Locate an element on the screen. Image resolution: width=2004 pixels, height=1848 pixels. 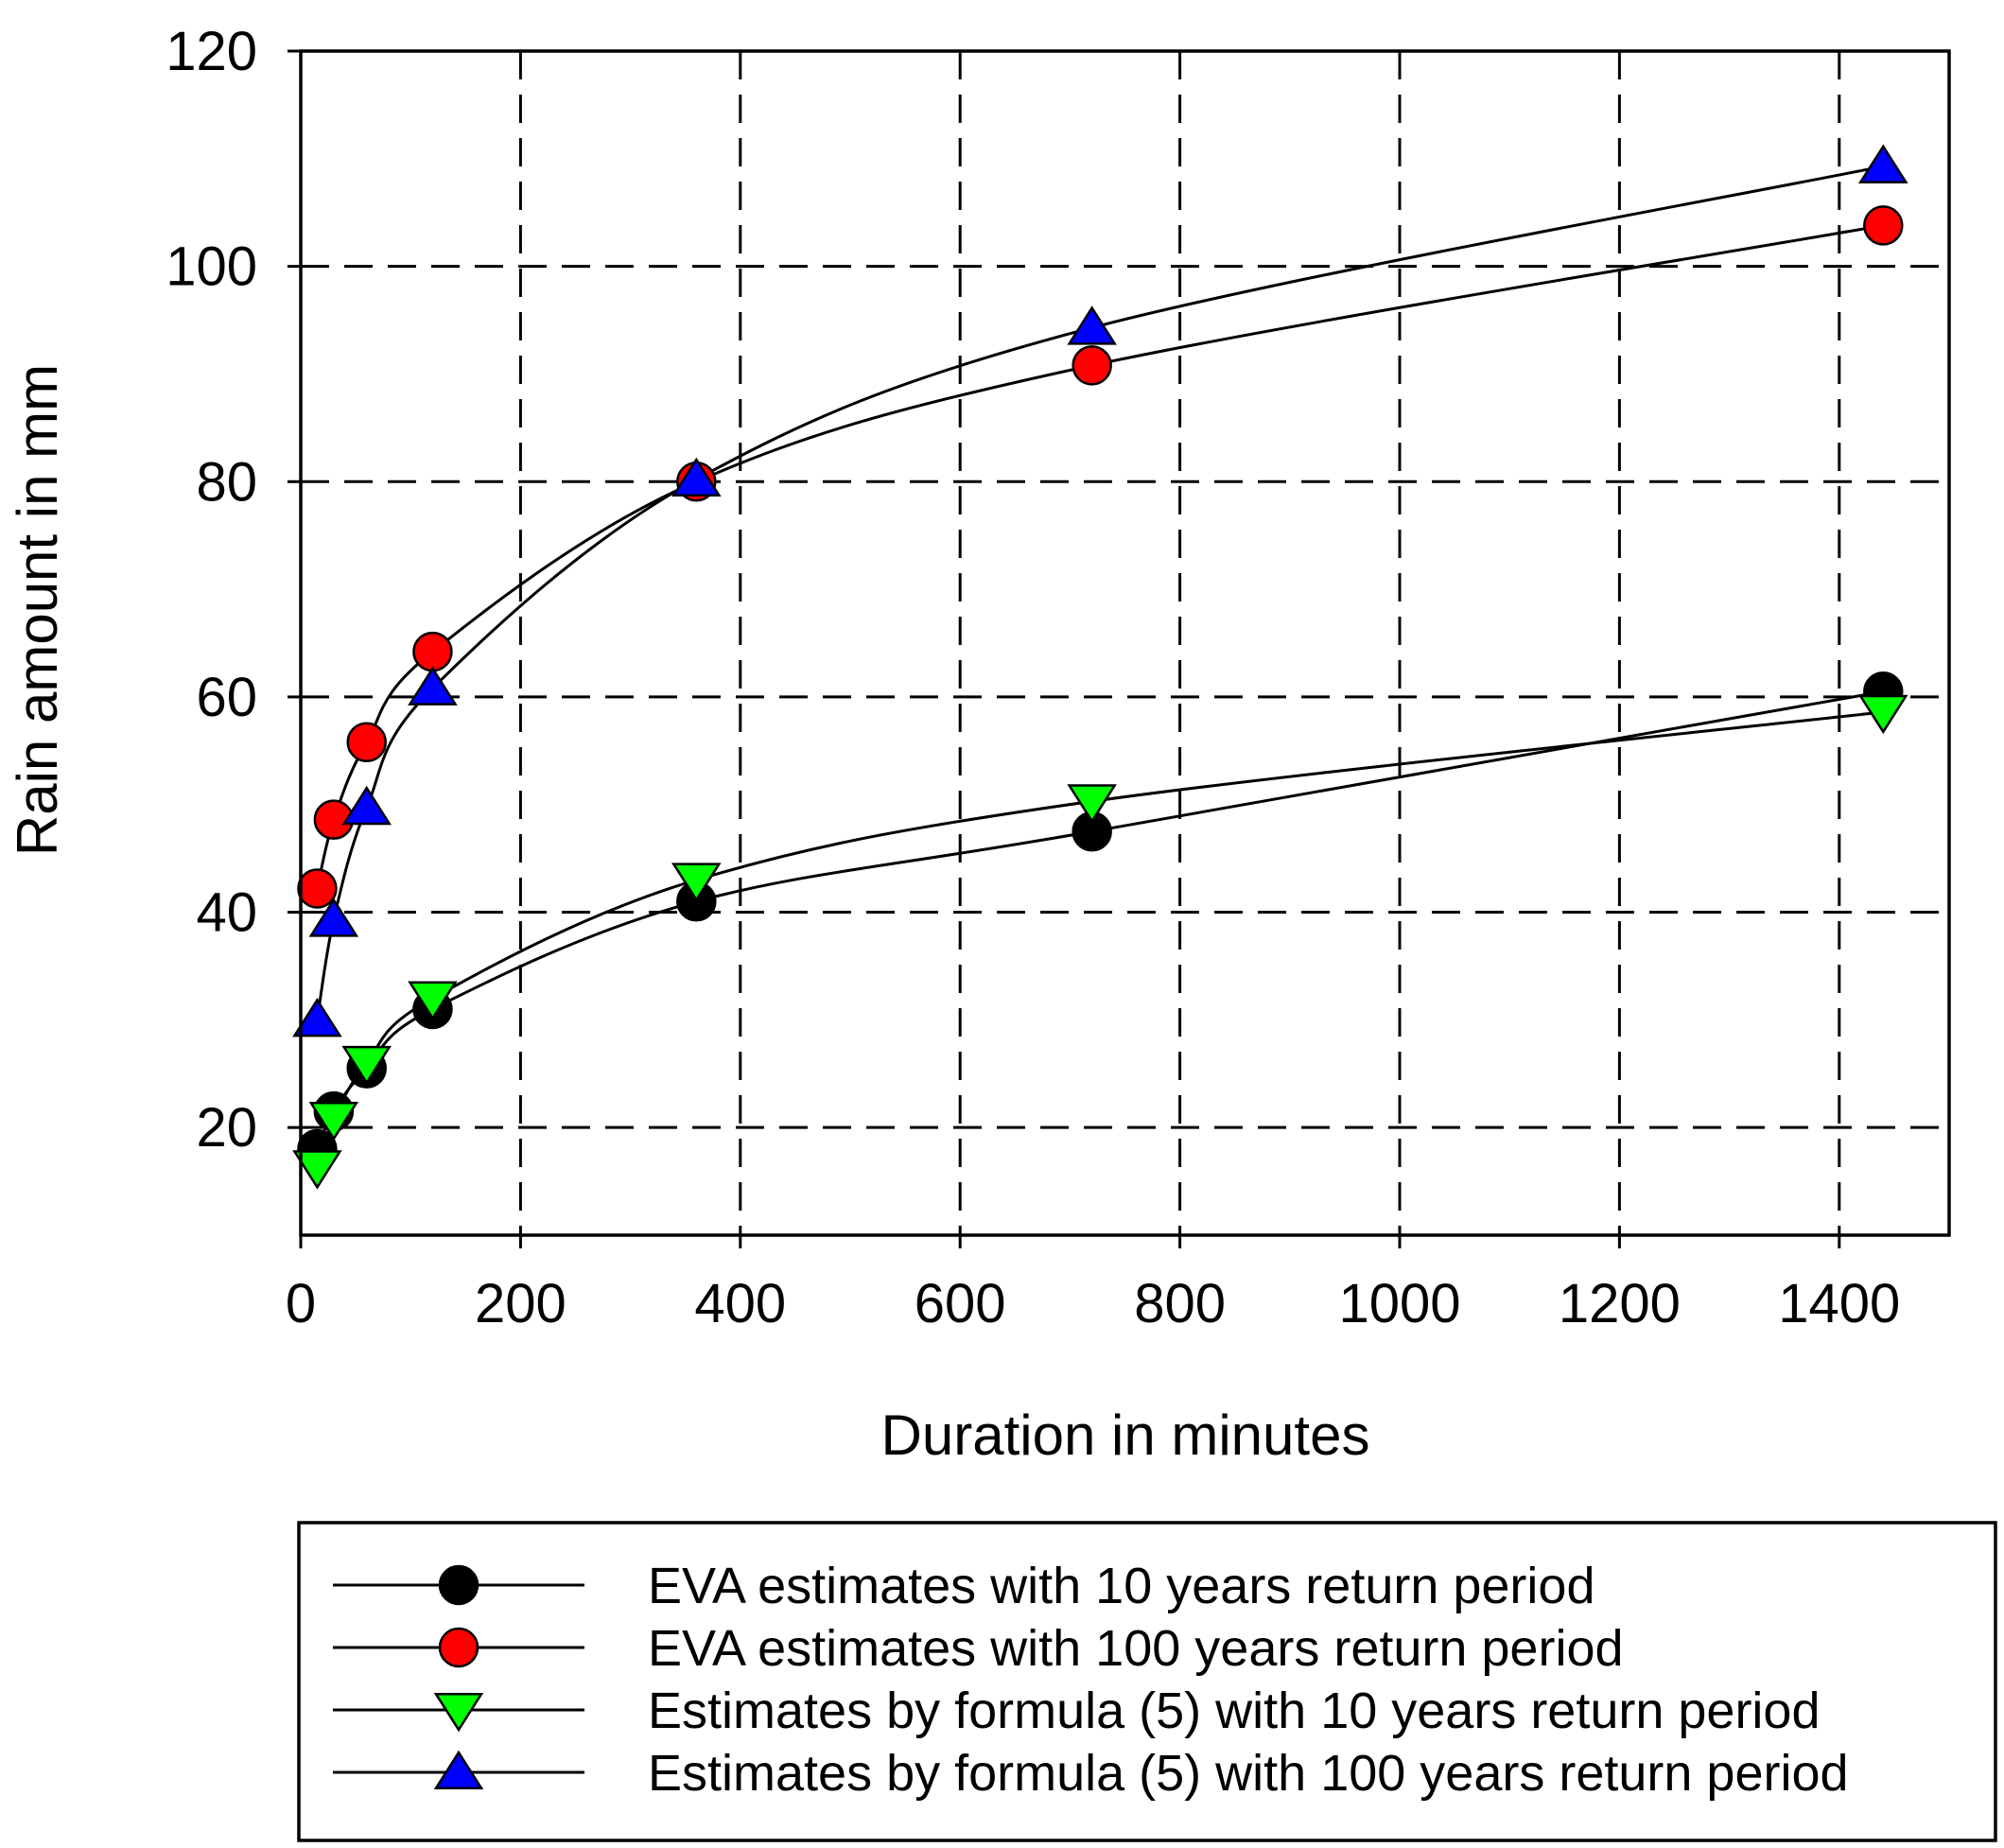
x-tick-label: 1400 is located at coordinates (1839, 1303).